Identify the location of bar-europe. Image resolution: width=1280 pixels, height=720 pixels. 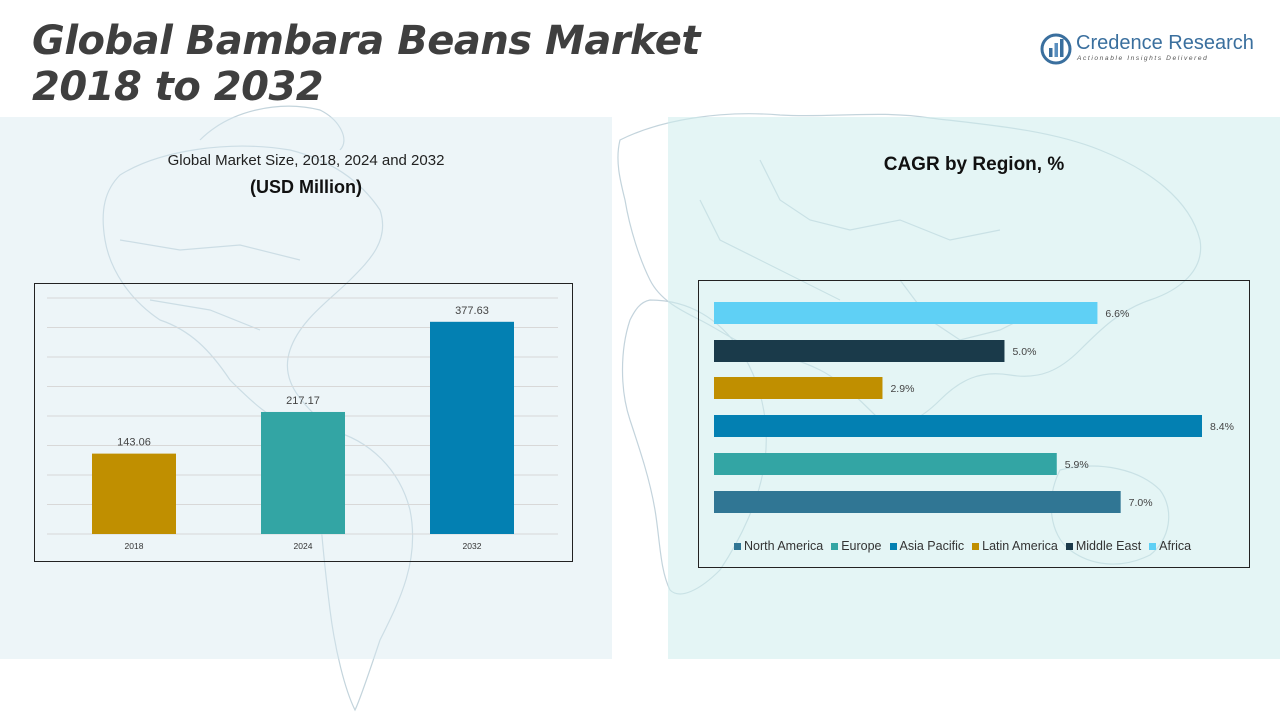
(885, 464).